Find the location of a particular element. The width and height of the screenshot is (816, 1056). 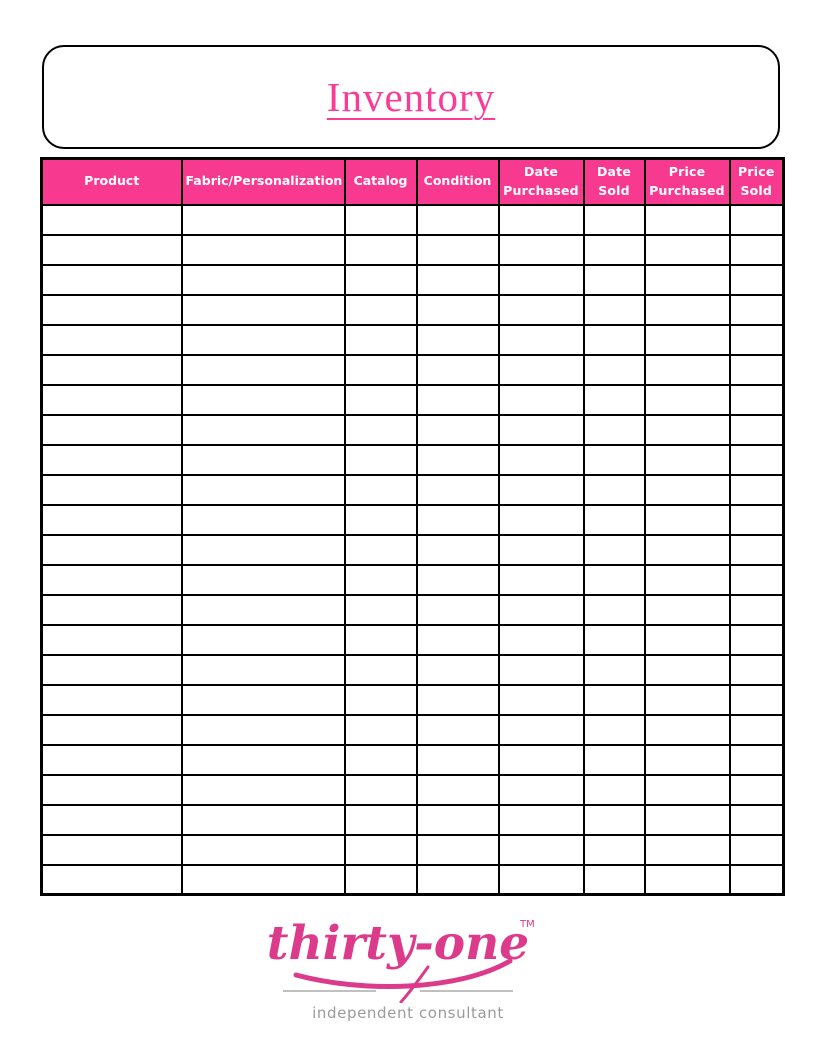

tagline: independent consultant is located at coordinates (408, 1013).